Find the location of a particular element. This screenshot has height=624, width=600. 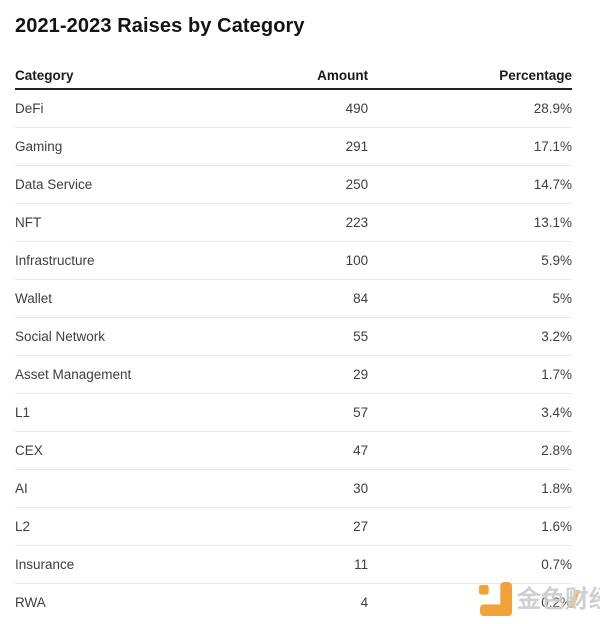

table-row: Gaming 291 17.1% is located at coordinates (293, 146).